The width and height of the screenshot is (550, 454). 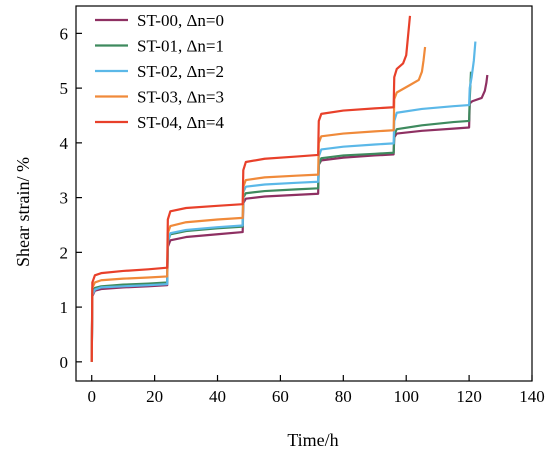 I want to click on x-tick-label: 120, so click(x=469, y=396).